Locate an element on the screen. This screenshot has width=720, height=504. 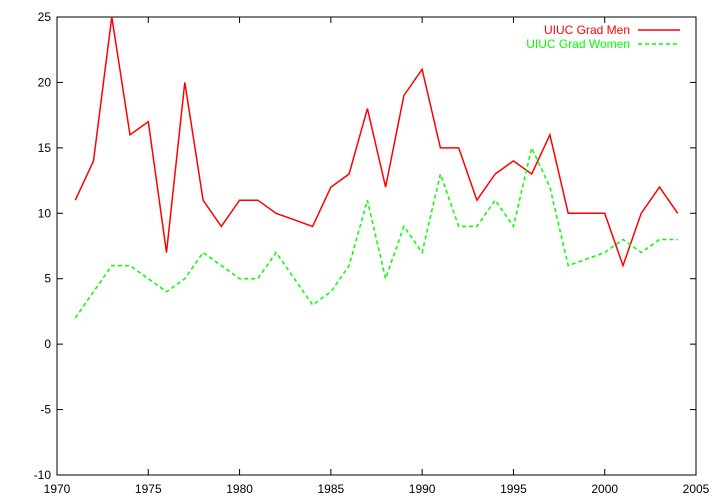
y-tick-label: 10 is located at coordinates (45, 213).